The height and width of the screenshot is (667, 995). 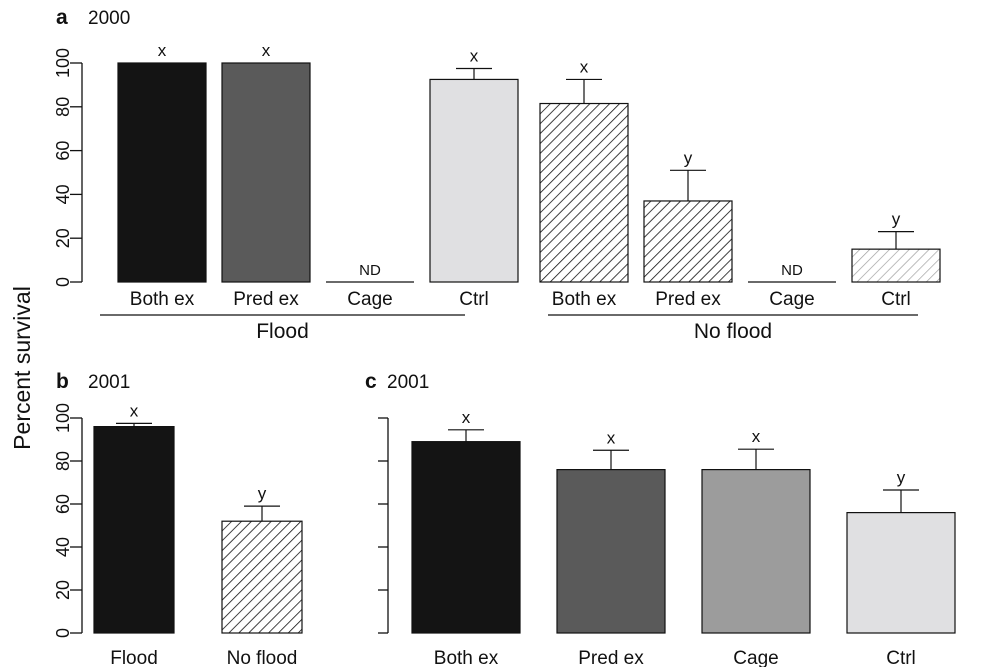 What do you see at coordinates (62, 381) in the screenshot?
I see `panel-b-letter: b` at bounding box center [62, 381].